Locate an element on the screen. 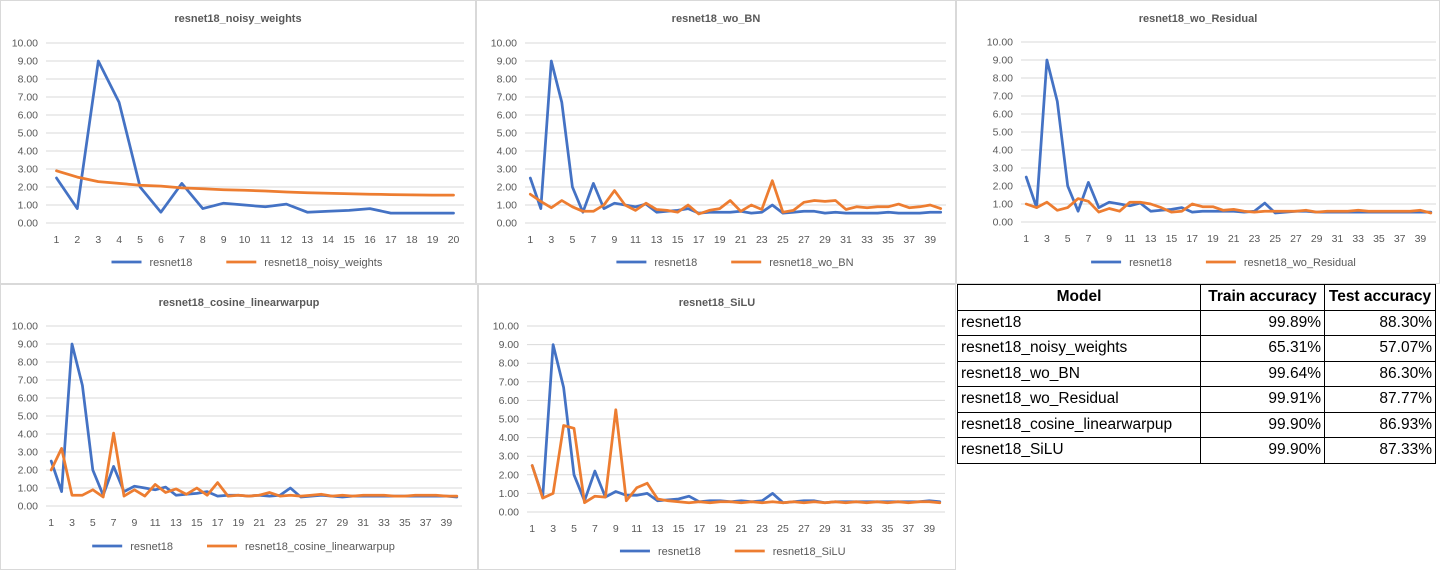  x-tick-label: 1 is located at coordinates (51, 523).